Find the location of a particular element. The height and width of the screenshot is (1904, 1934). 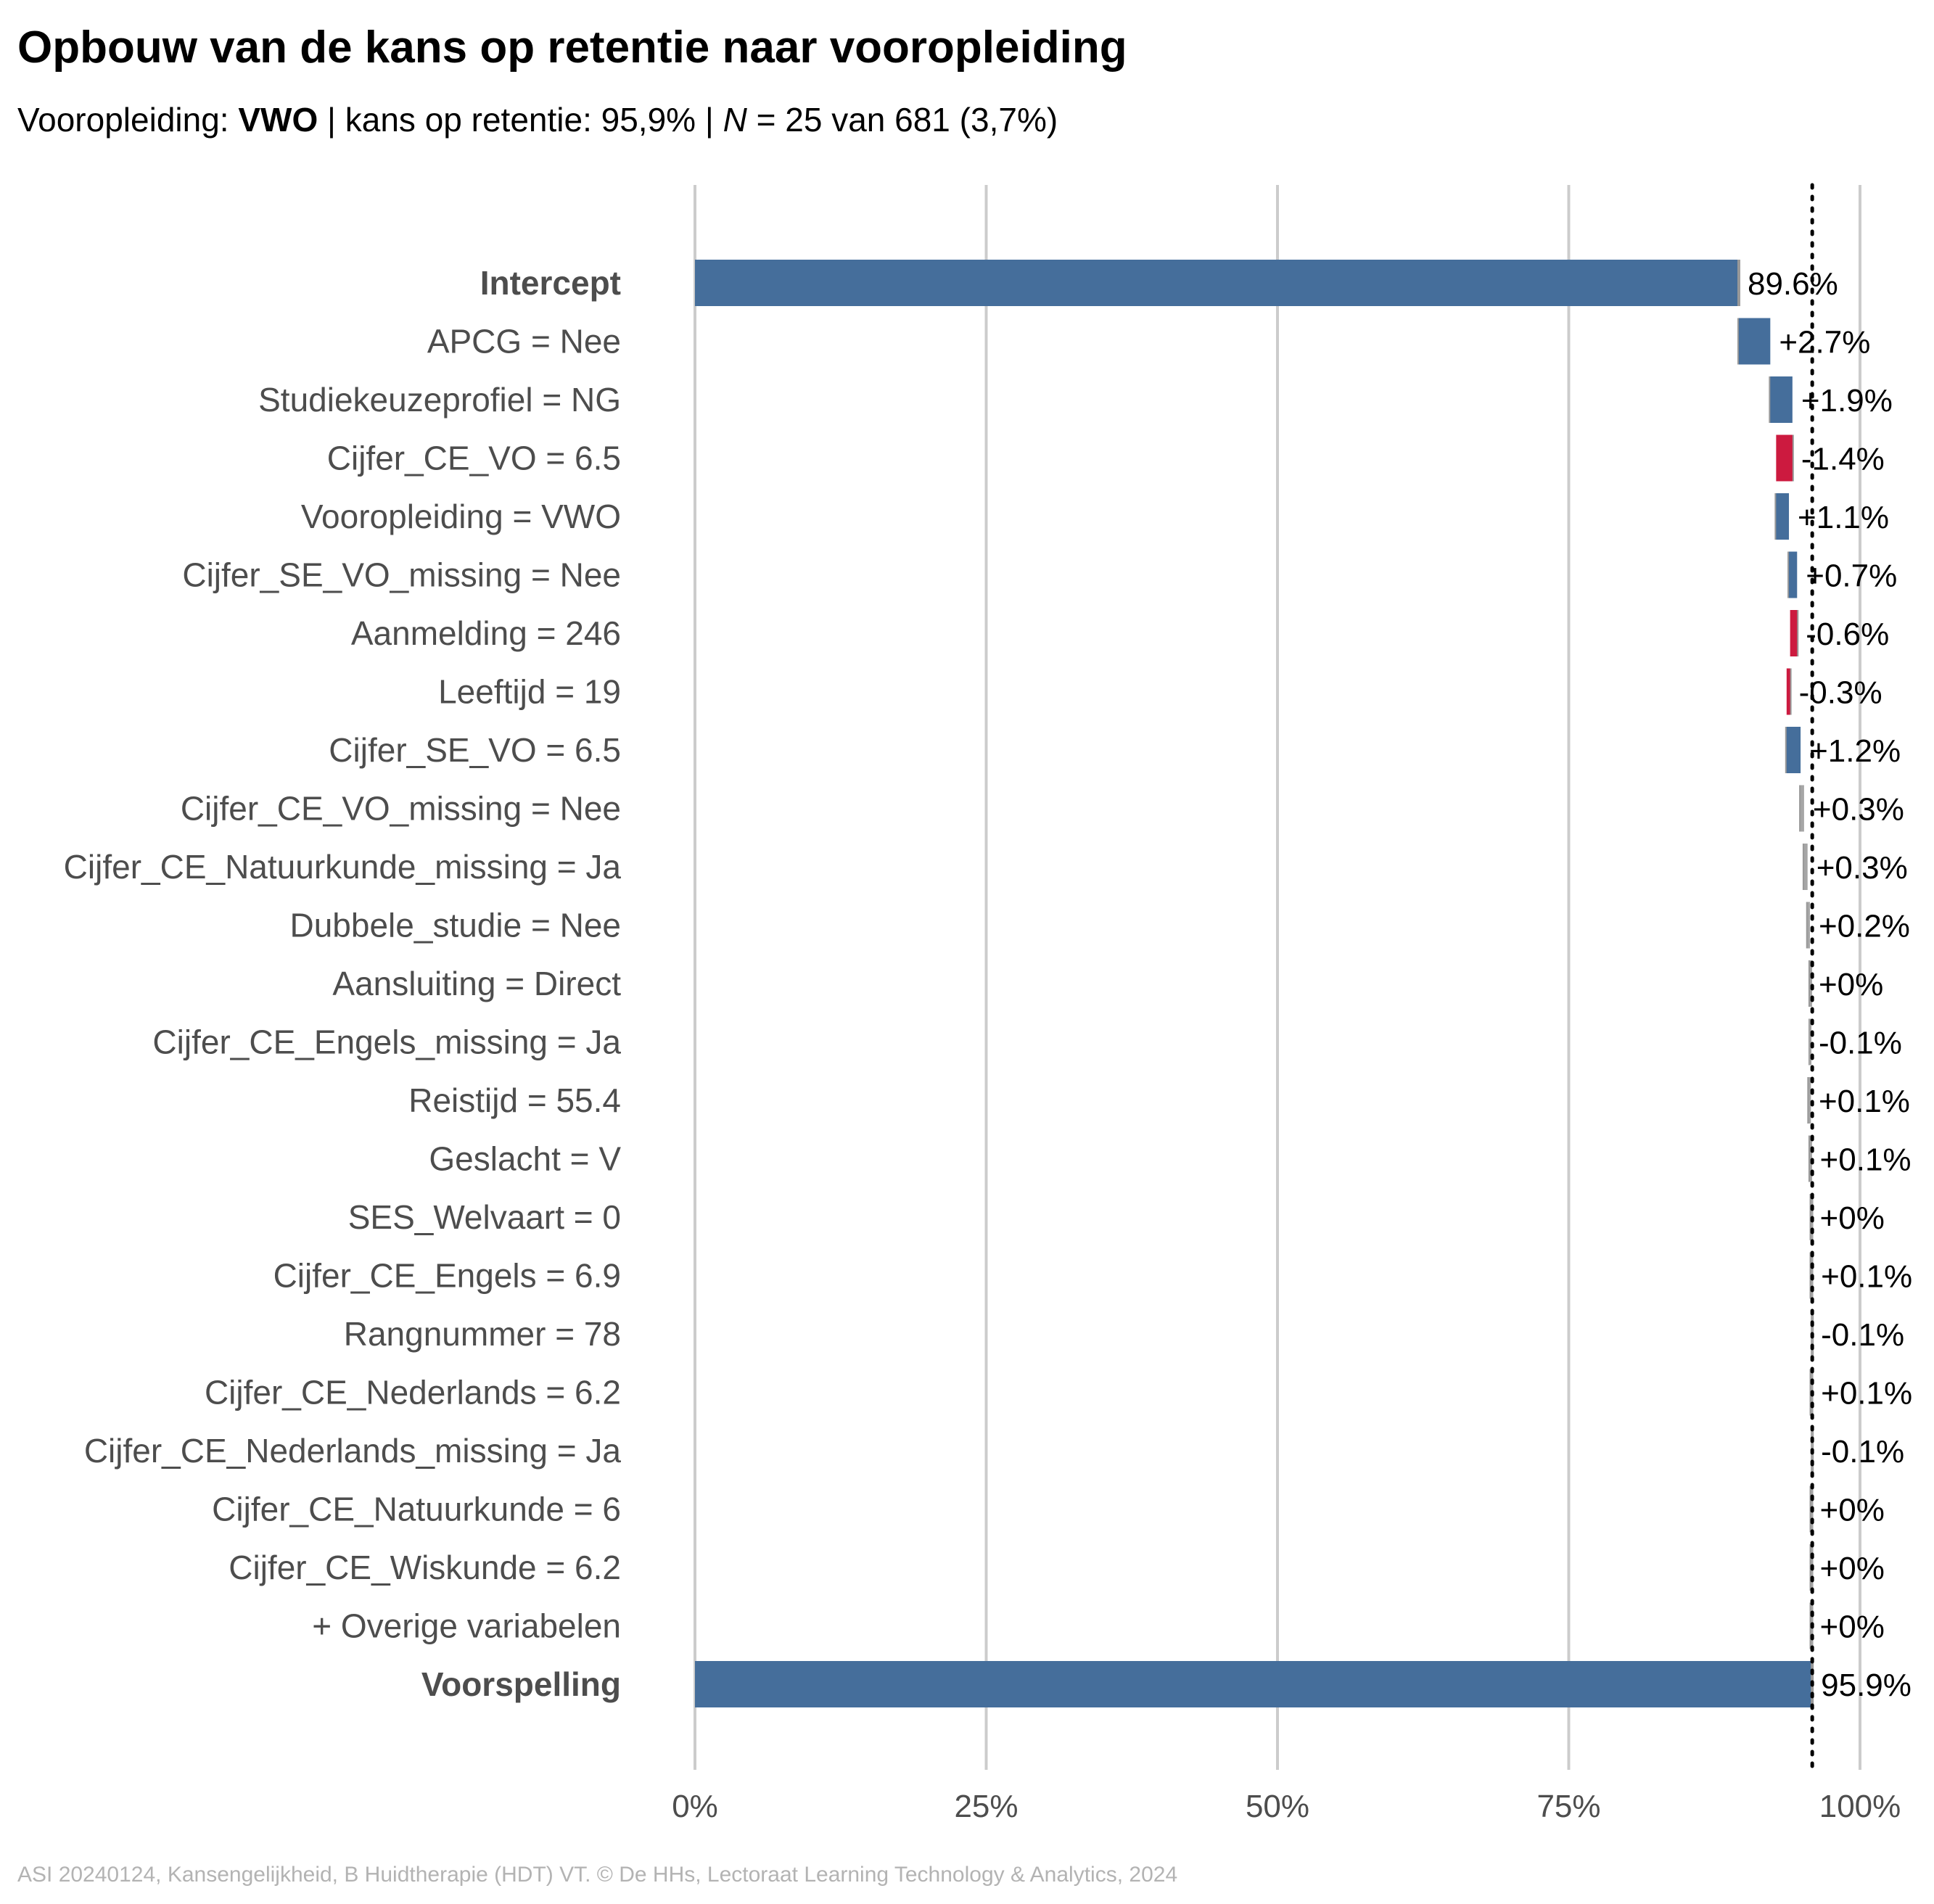

category-label: Cijfer_SE_VO_missing = Nee is located at coordinates (402, 575).